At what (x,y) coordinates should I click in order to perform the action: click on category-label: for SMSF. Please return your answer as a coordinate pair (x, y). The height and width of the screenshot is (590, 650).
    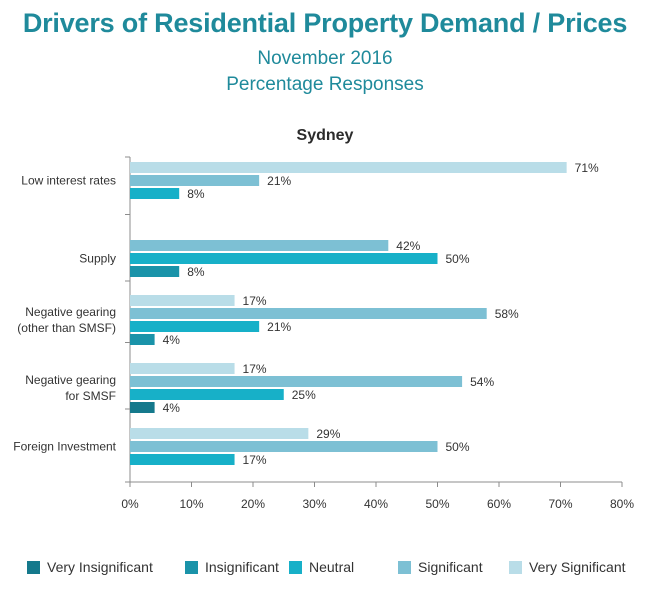
    Looking at the image, I should click on (90, 396).